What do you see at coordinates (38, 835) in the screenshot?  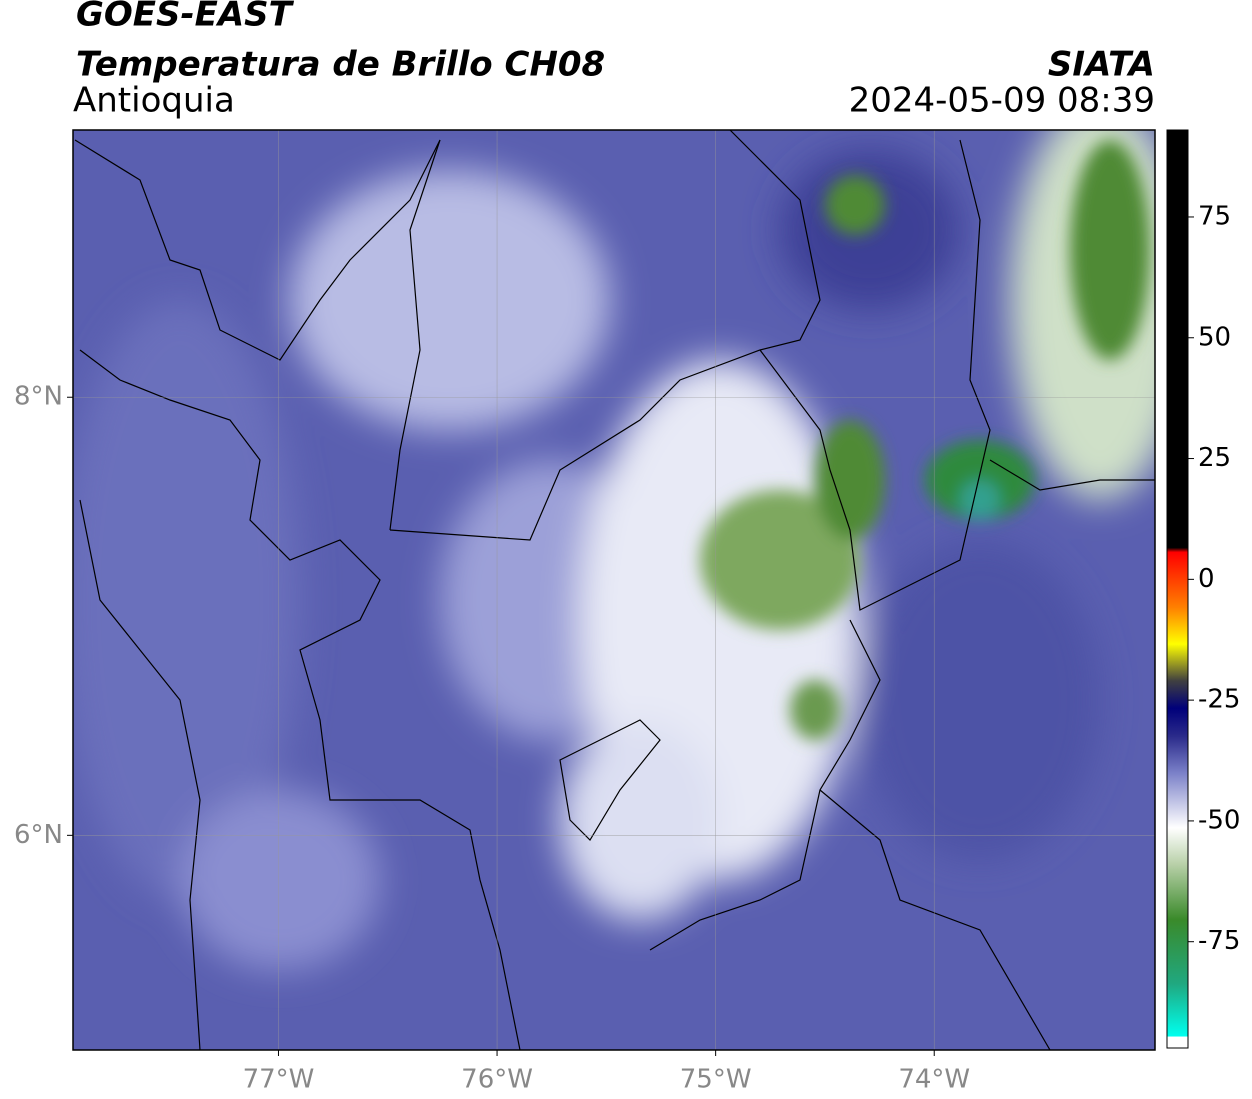 I see `y-tick-label: 6°N` at bounding box center [38, 835].